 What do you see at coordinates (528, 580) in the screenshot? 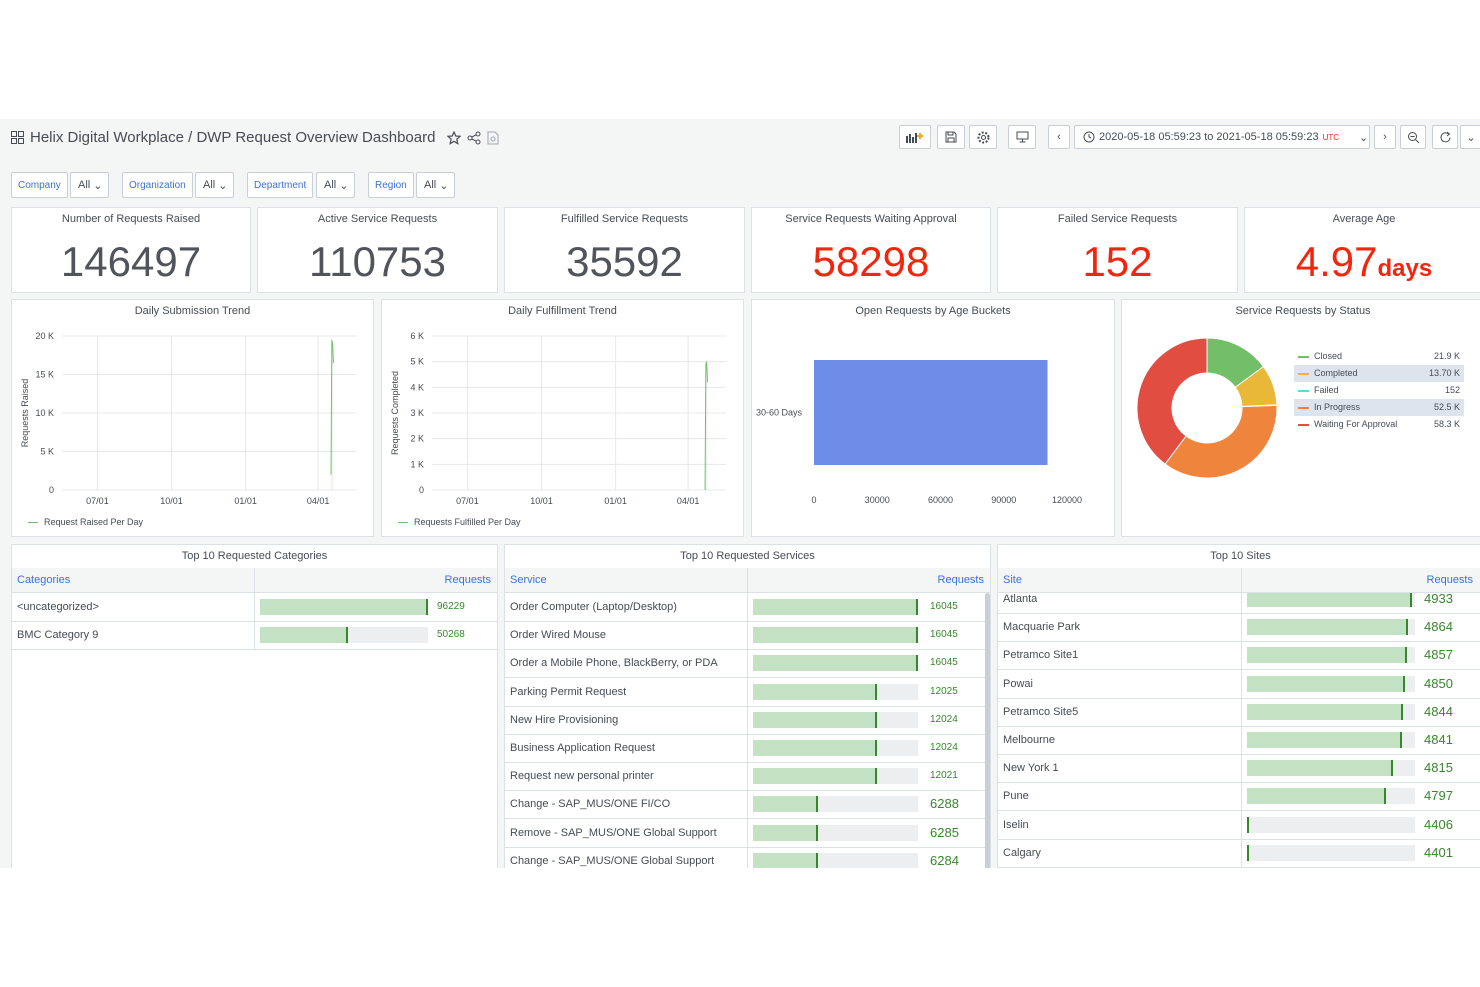
I see `column-header-service: Service` at bounding box center [528, 580].